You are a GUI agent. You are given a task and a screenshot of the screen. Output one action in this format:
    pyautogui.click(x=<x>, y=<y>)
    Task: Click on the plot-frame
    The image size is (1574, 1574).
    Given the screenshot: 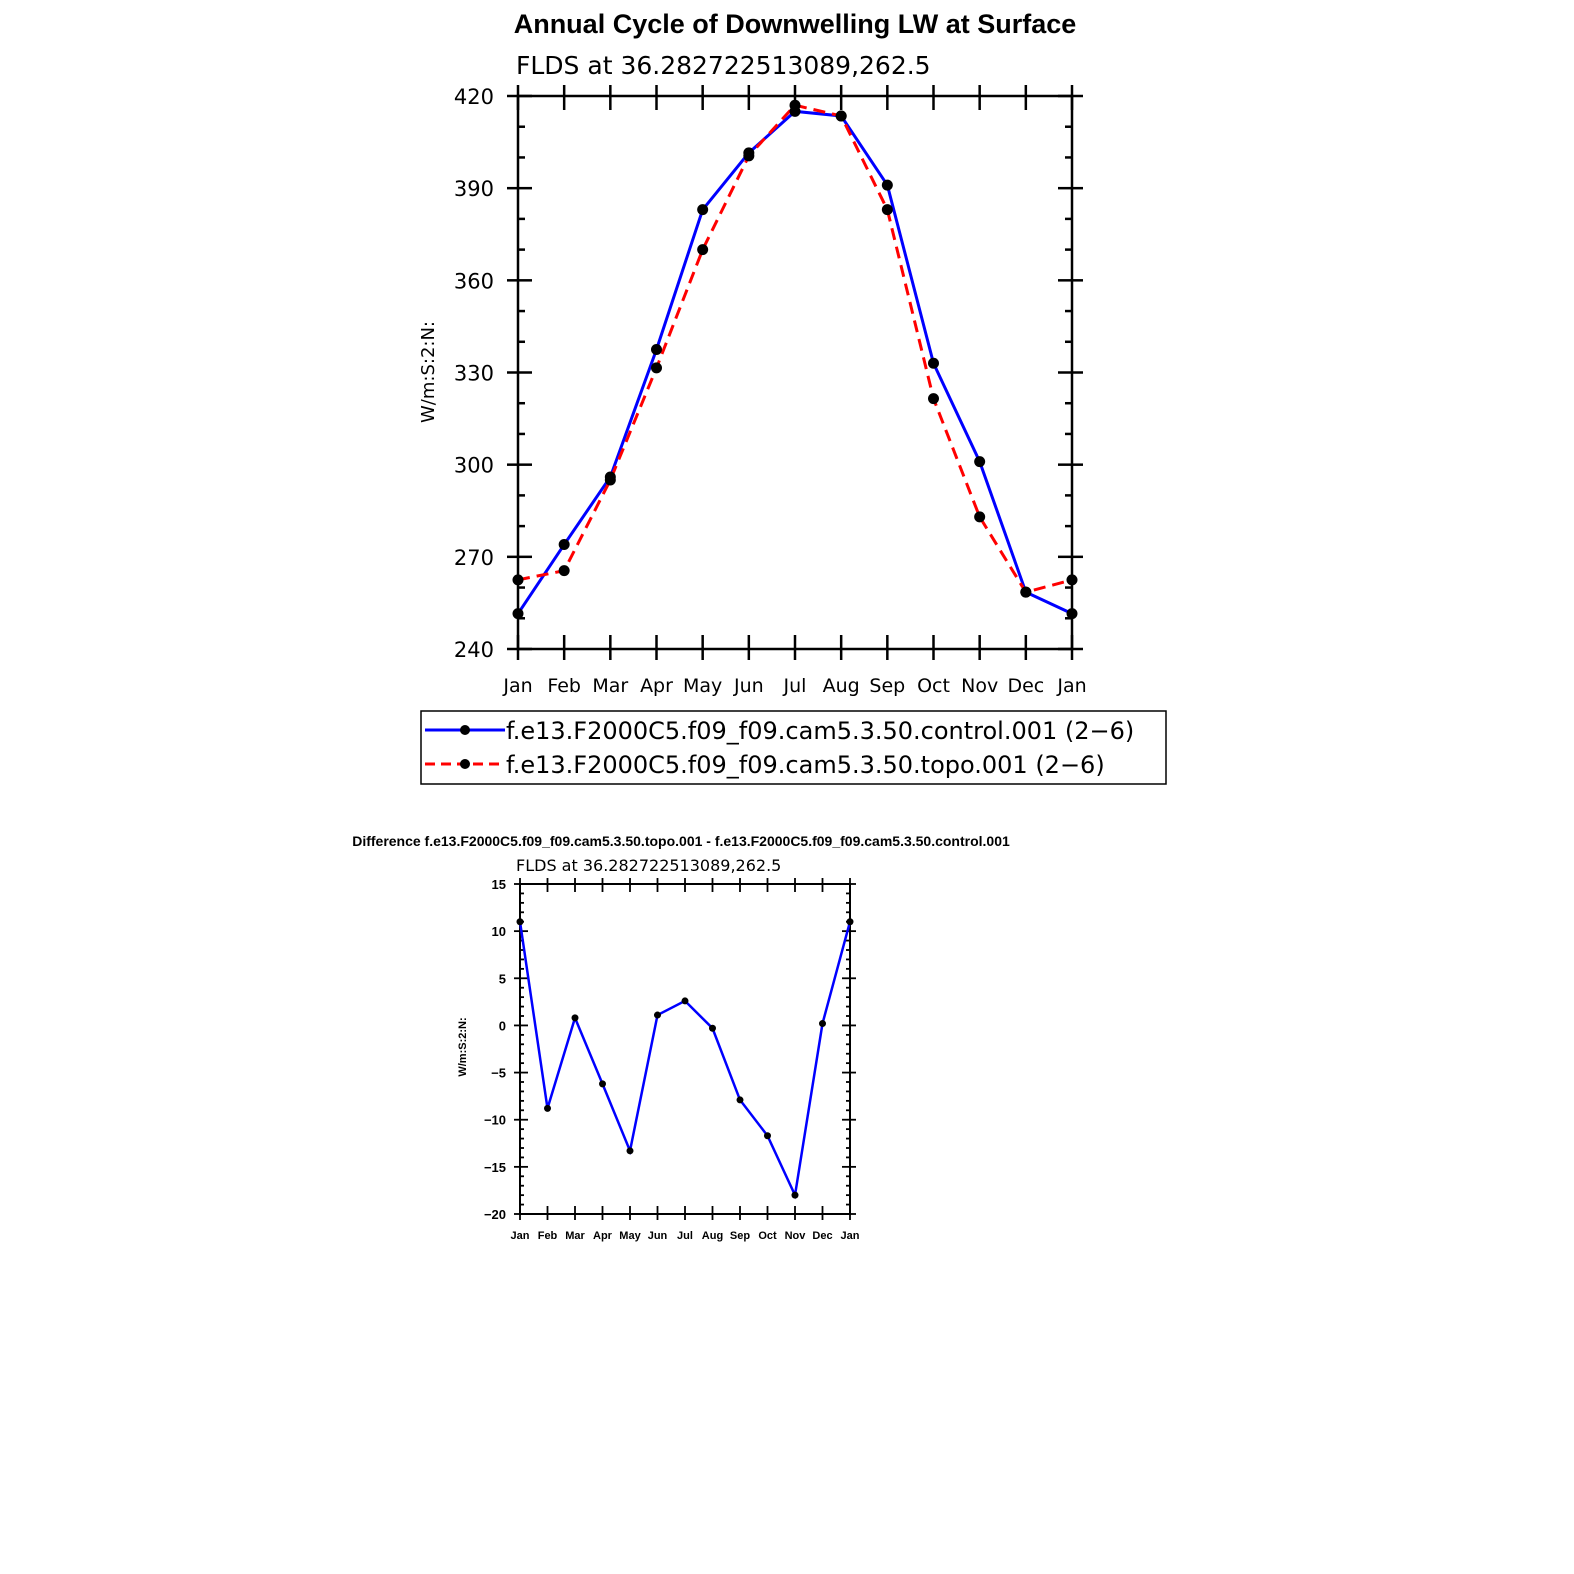 What is the action you would take?
    pyautogui.click(x=795, y=372)
    